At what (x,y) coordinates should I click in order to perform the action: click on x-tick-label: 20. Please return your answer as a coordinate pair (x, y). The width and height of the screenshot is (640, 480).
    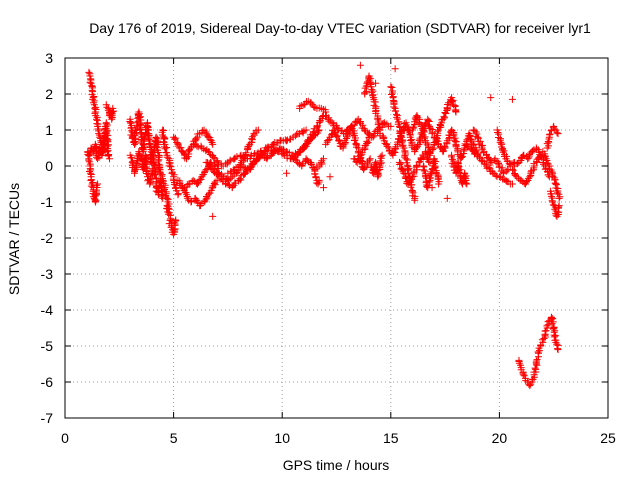
    Looking at the image, I should click on (500, 438).